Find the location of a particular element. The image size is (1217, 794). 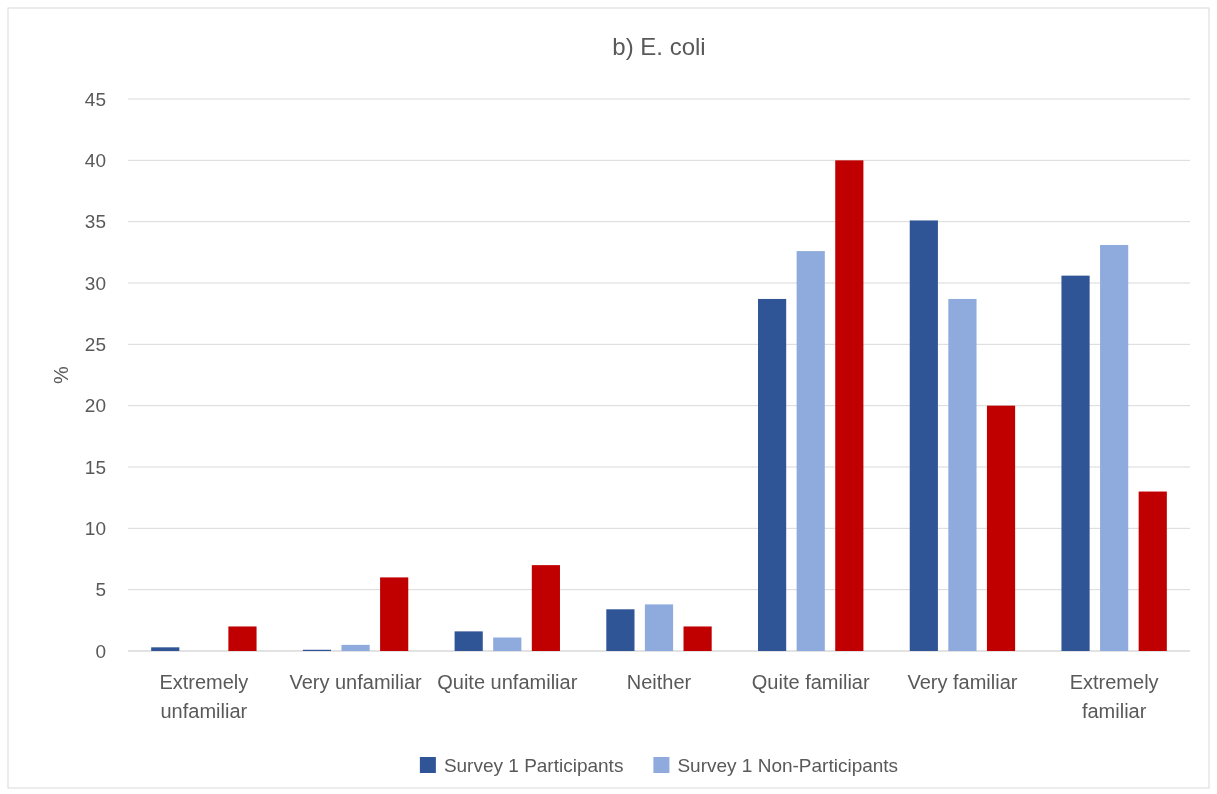

y-tick-label: 10 is located at coordinates (95, 528).